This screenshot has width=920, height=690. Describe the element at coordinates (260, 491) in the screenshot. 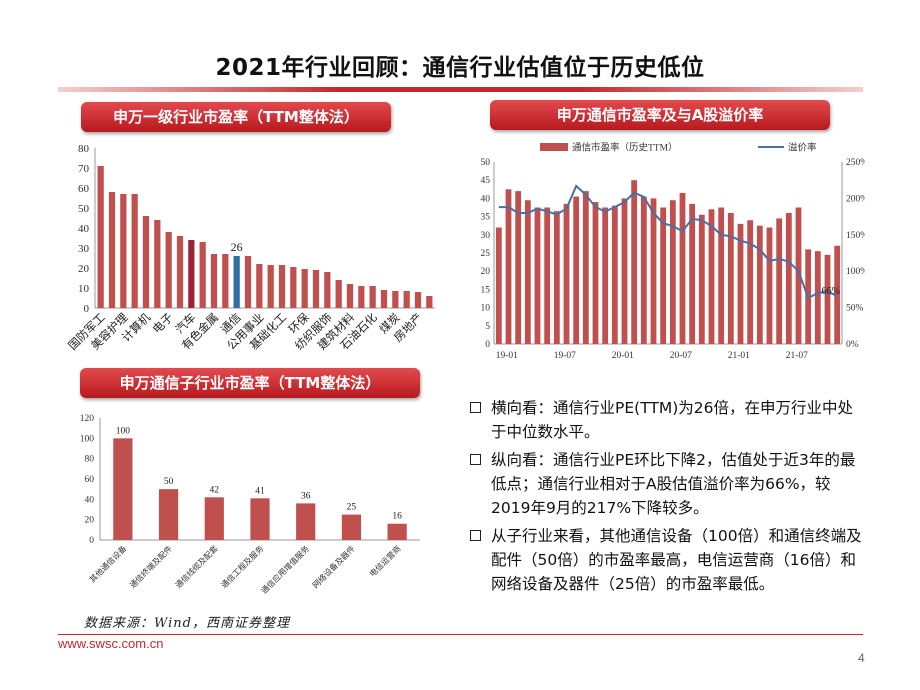

I see `data-label: 41` at that location.